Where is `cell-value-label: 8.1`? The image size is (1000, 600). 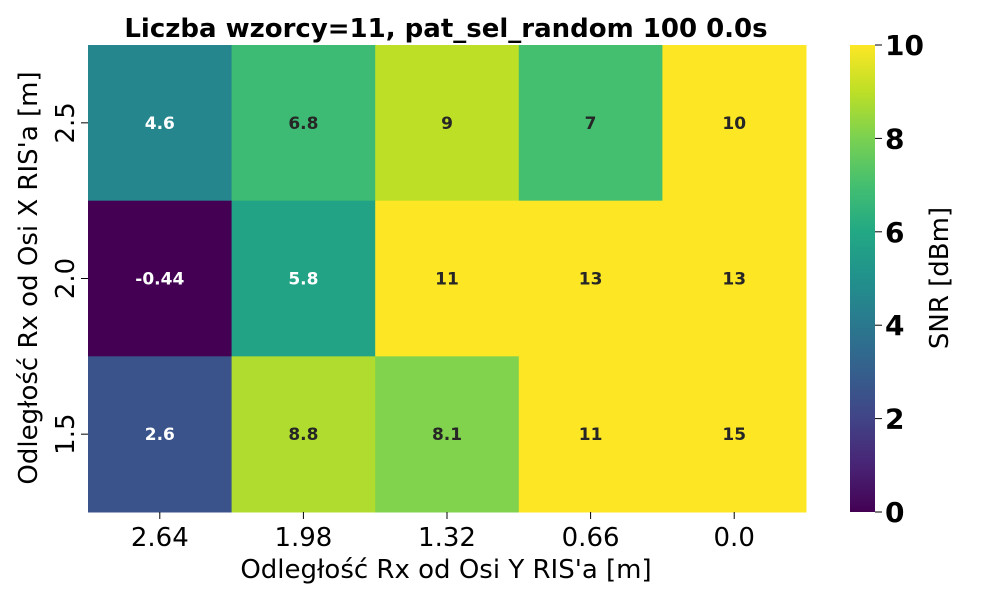 cell-value-label: 8.1 is located at coordinates (447, 435).